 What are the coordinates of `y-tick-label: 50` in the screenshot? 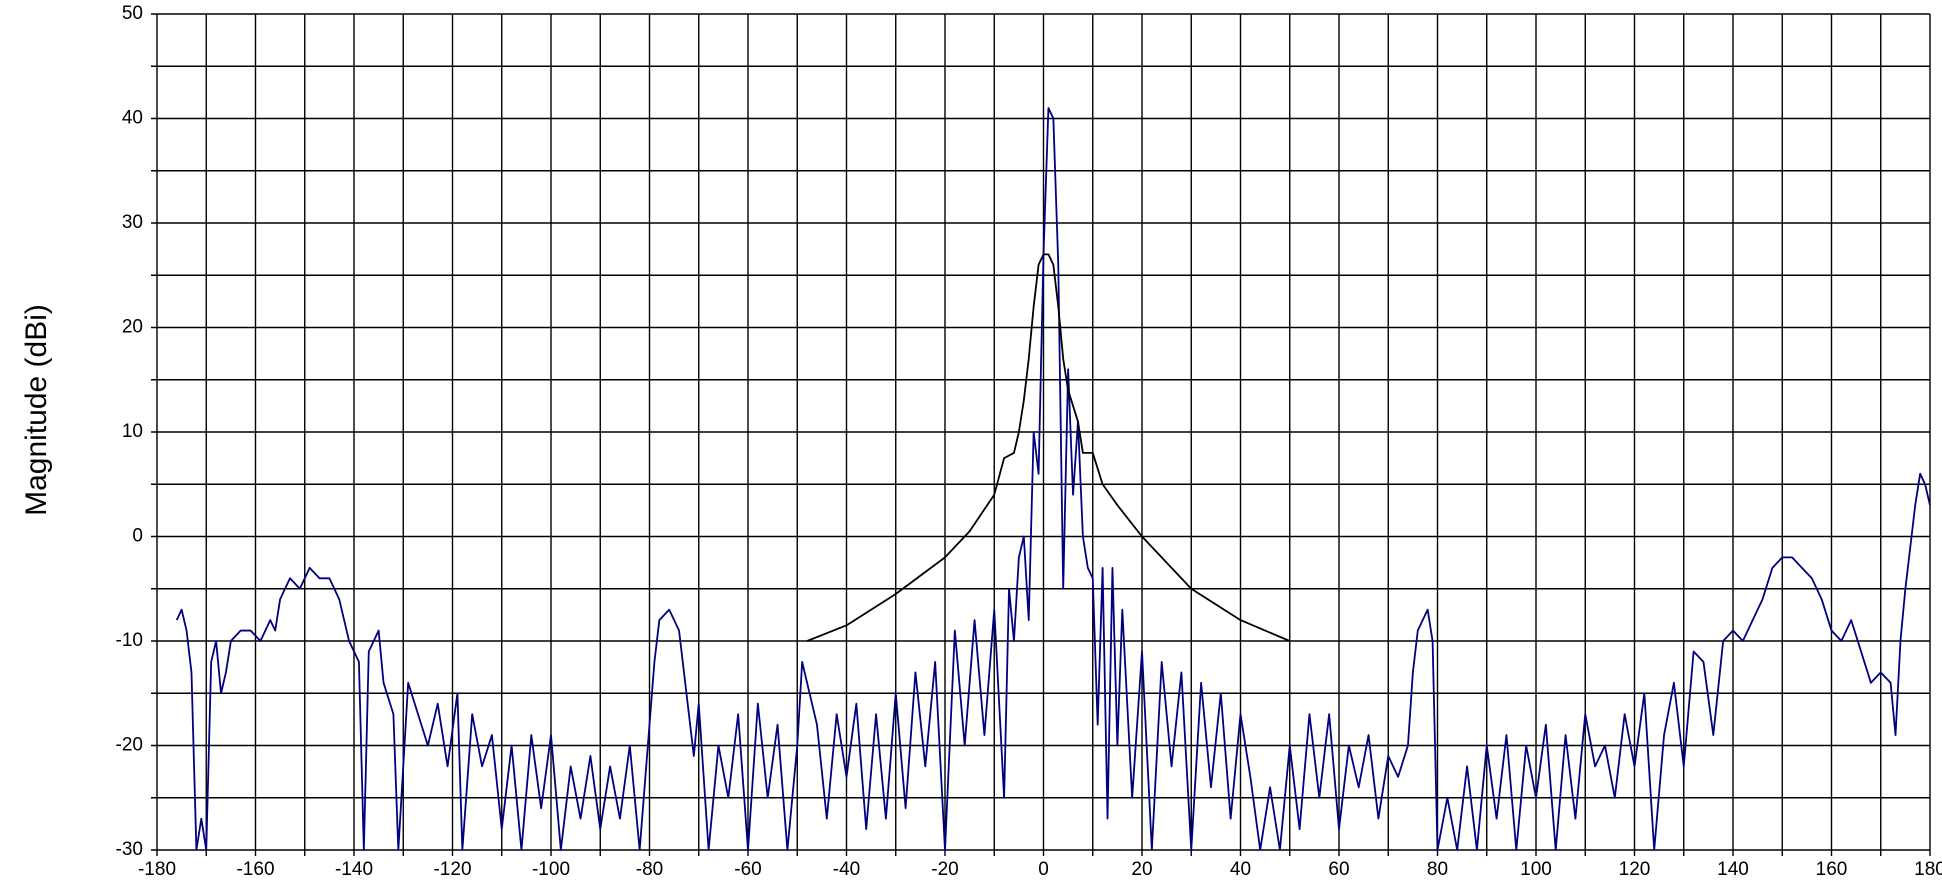 It's located at (132, 13).